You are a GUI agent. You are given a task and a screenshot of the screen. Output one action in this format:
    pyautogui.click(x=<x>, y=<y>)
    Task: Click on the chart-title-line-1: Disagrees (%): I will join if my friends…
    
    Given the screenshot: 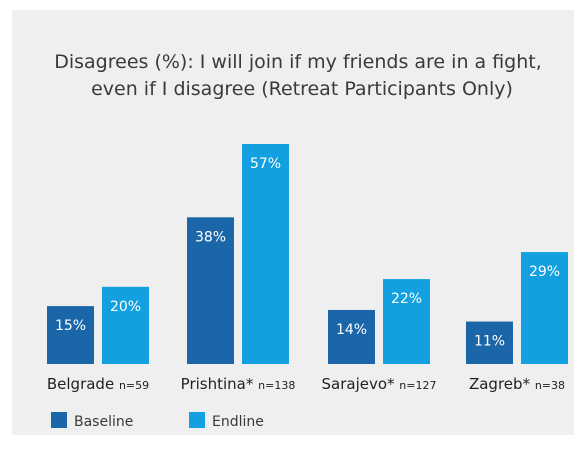 What is the action you would take?
    pyautogui.click(x=298, y=62)
    